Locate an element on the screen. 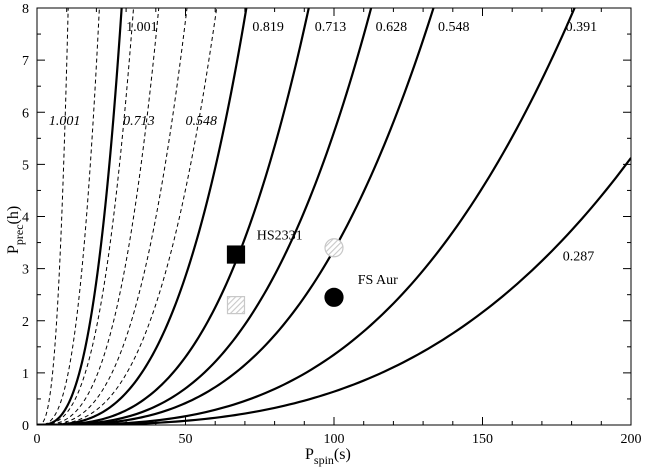 This screenshot has height=473, width=645. dashed-curve-label-2: 0.548 is located at coordinates (202, 121).